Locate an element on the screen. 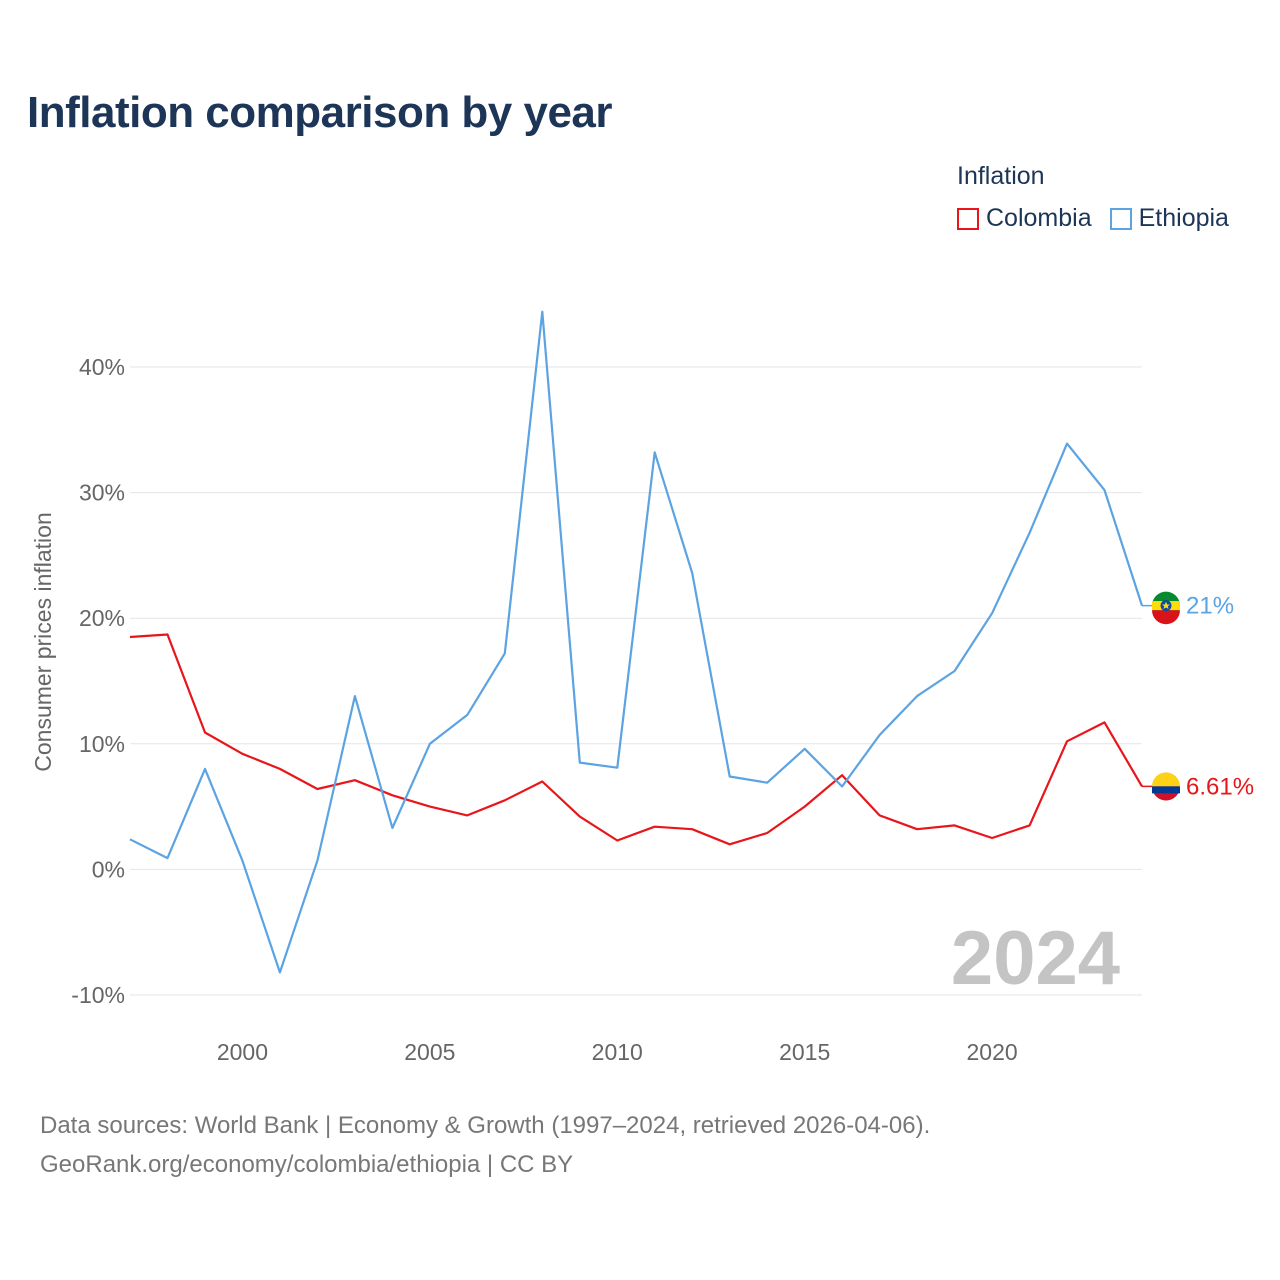 The width and height of the screenshot is (1280, 1280). x-tick-label: 2000 is located at coordinates (242, 1052).